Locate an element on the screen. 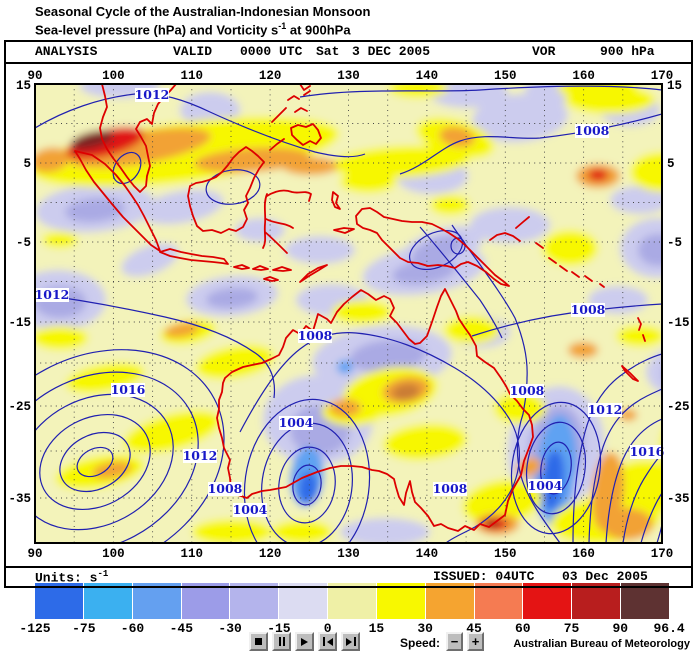 The height and width of the screenshot is (658, 697). valid-label: VALID is located at coordinates (193, 51).